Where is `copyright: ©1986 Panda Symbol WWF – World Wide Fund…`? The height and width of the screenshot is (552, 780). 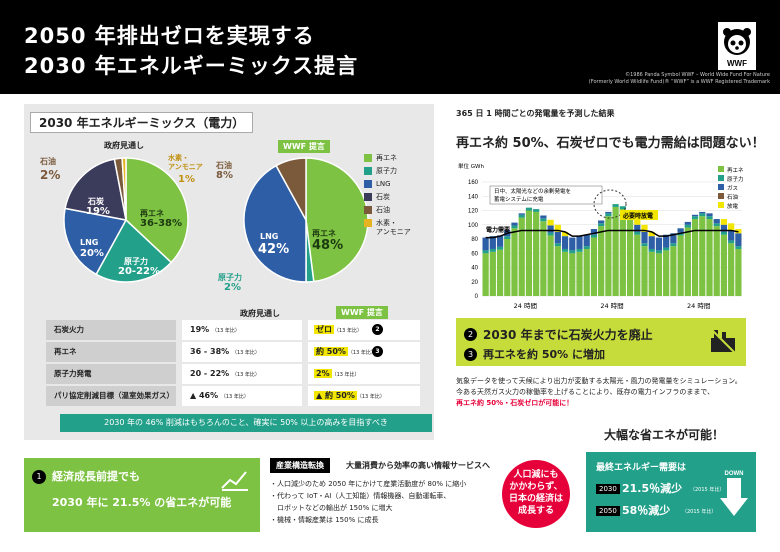 copyright: ©1986 Panda Symbol WWF – World Wide Fund… is located at coordinates (665, 79).